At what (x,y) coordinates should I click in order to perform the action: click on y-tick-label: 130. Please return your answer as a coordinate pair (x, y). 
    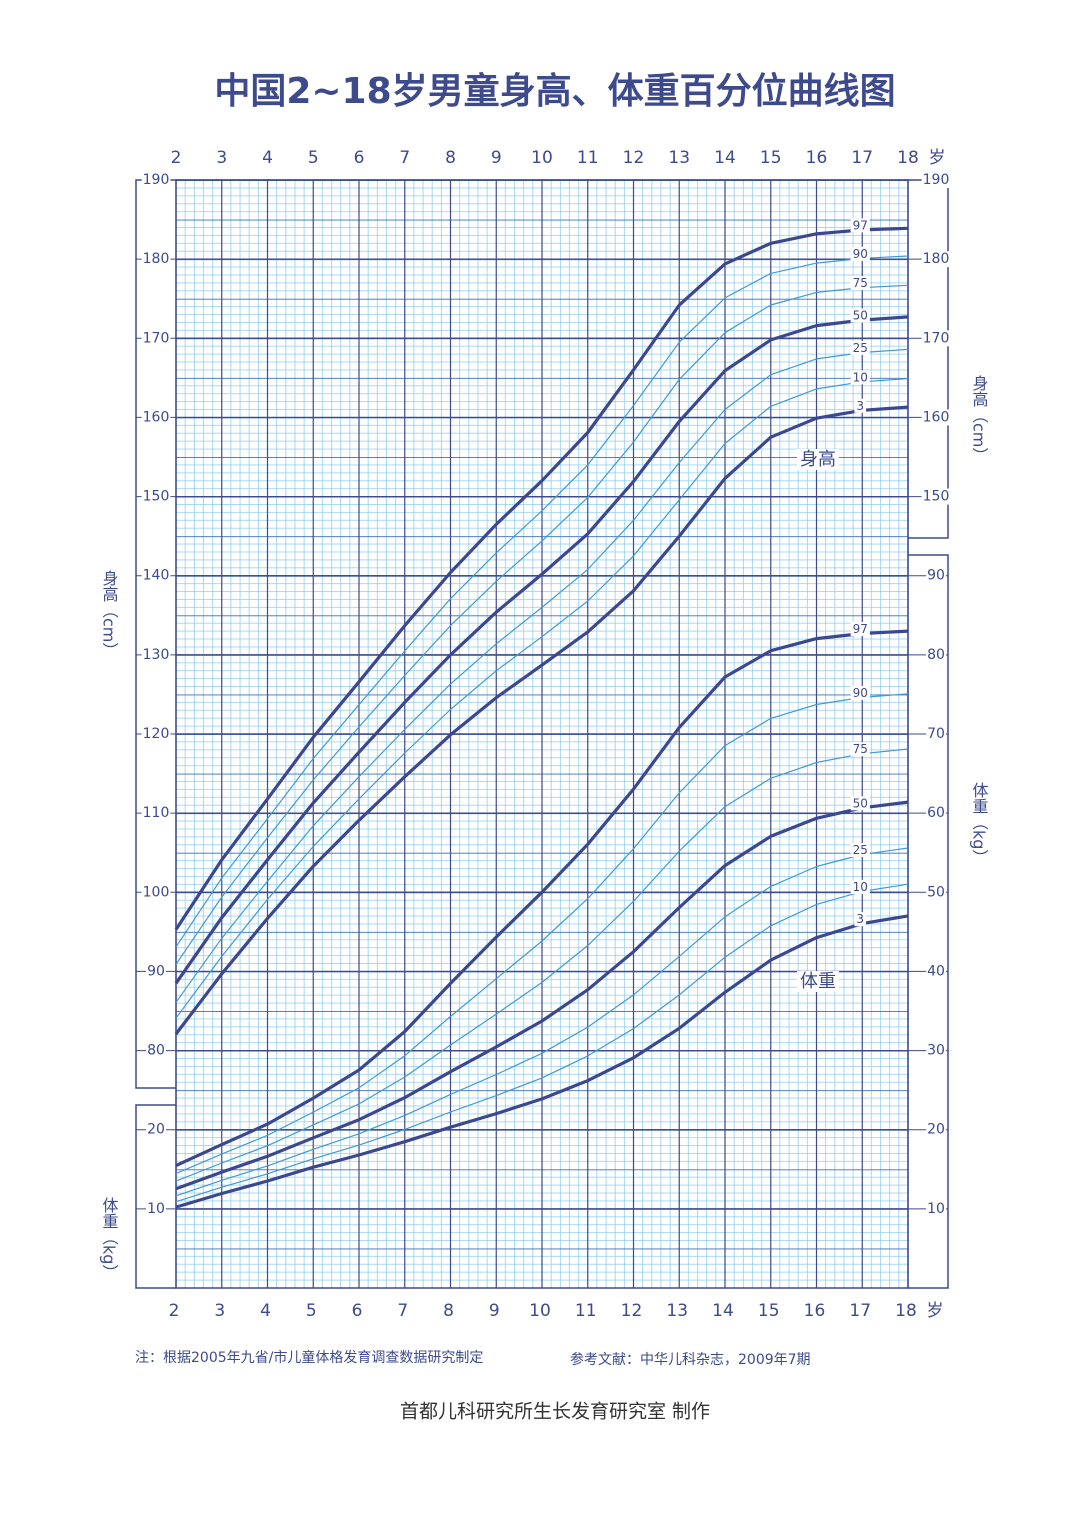
    Looking at the image, I should click on (156, 655).